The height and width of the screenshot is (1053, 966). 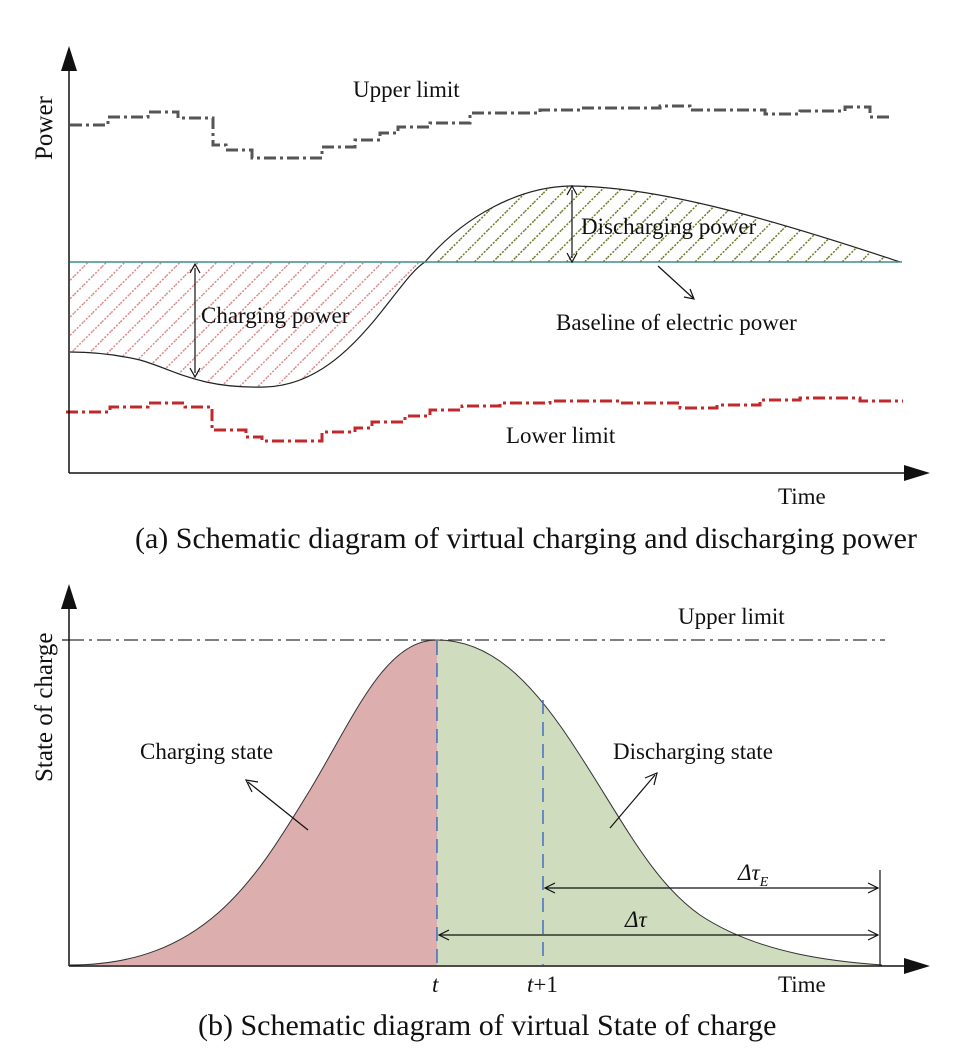 I want to click on tick-t1-suffix: +1, so click(x=545, y=984).